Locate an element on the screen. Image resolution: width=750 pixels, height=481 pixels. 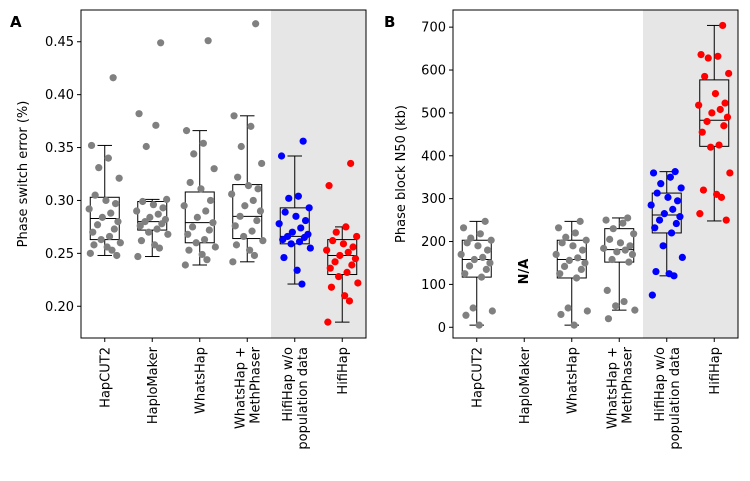
y-tick-label: 700 is located at coordinates (433, 28).